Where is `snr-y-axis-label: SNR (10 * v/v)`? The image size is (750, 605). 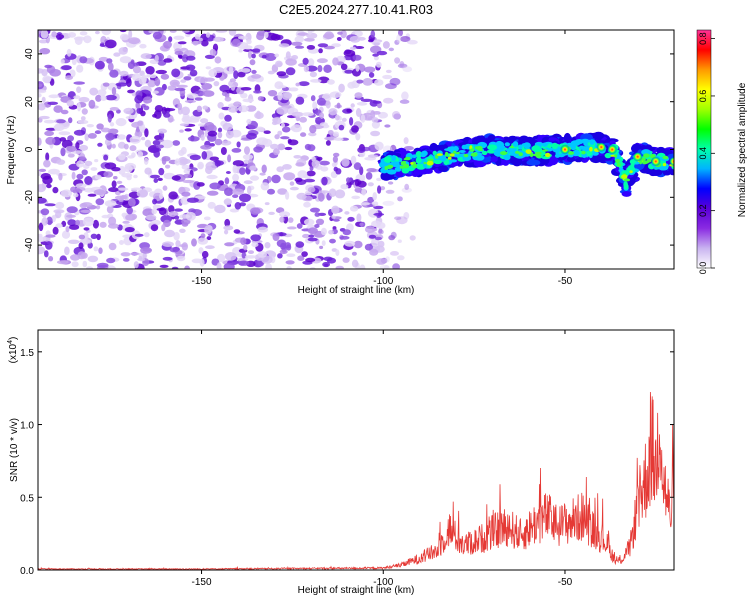 snr-y-axis-label: SNR (10 * v/v) is located at coordinates (14, 450).